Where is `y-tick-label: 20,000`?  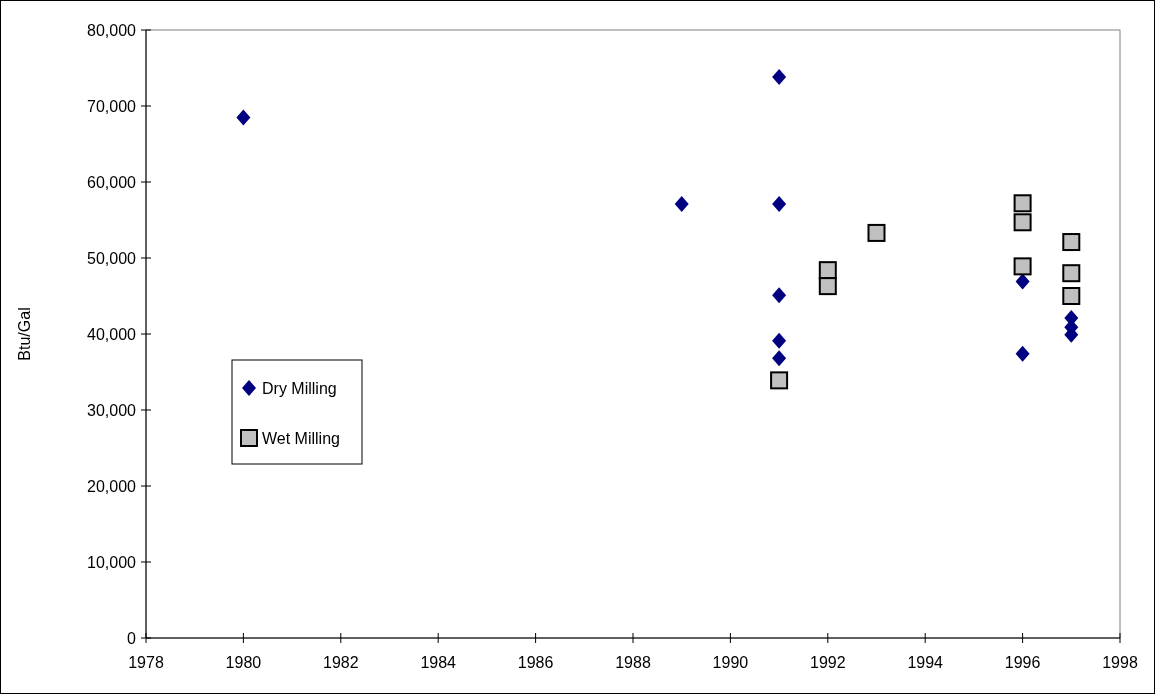
y-tick-label: 20,000 is located at coordinates (112, 486).